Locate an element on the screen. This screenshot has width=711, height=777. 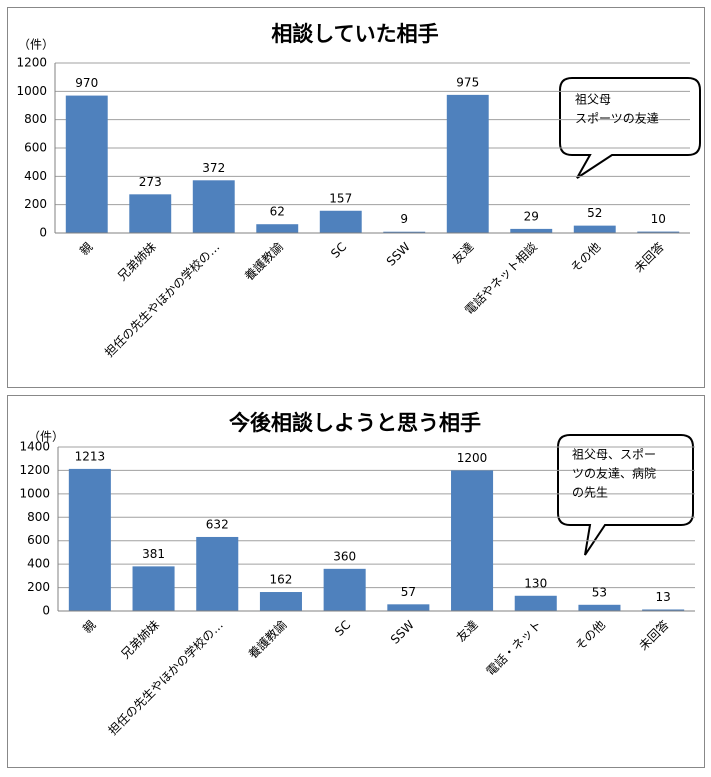
value-label: 13 is located at coordinates (663, 597).